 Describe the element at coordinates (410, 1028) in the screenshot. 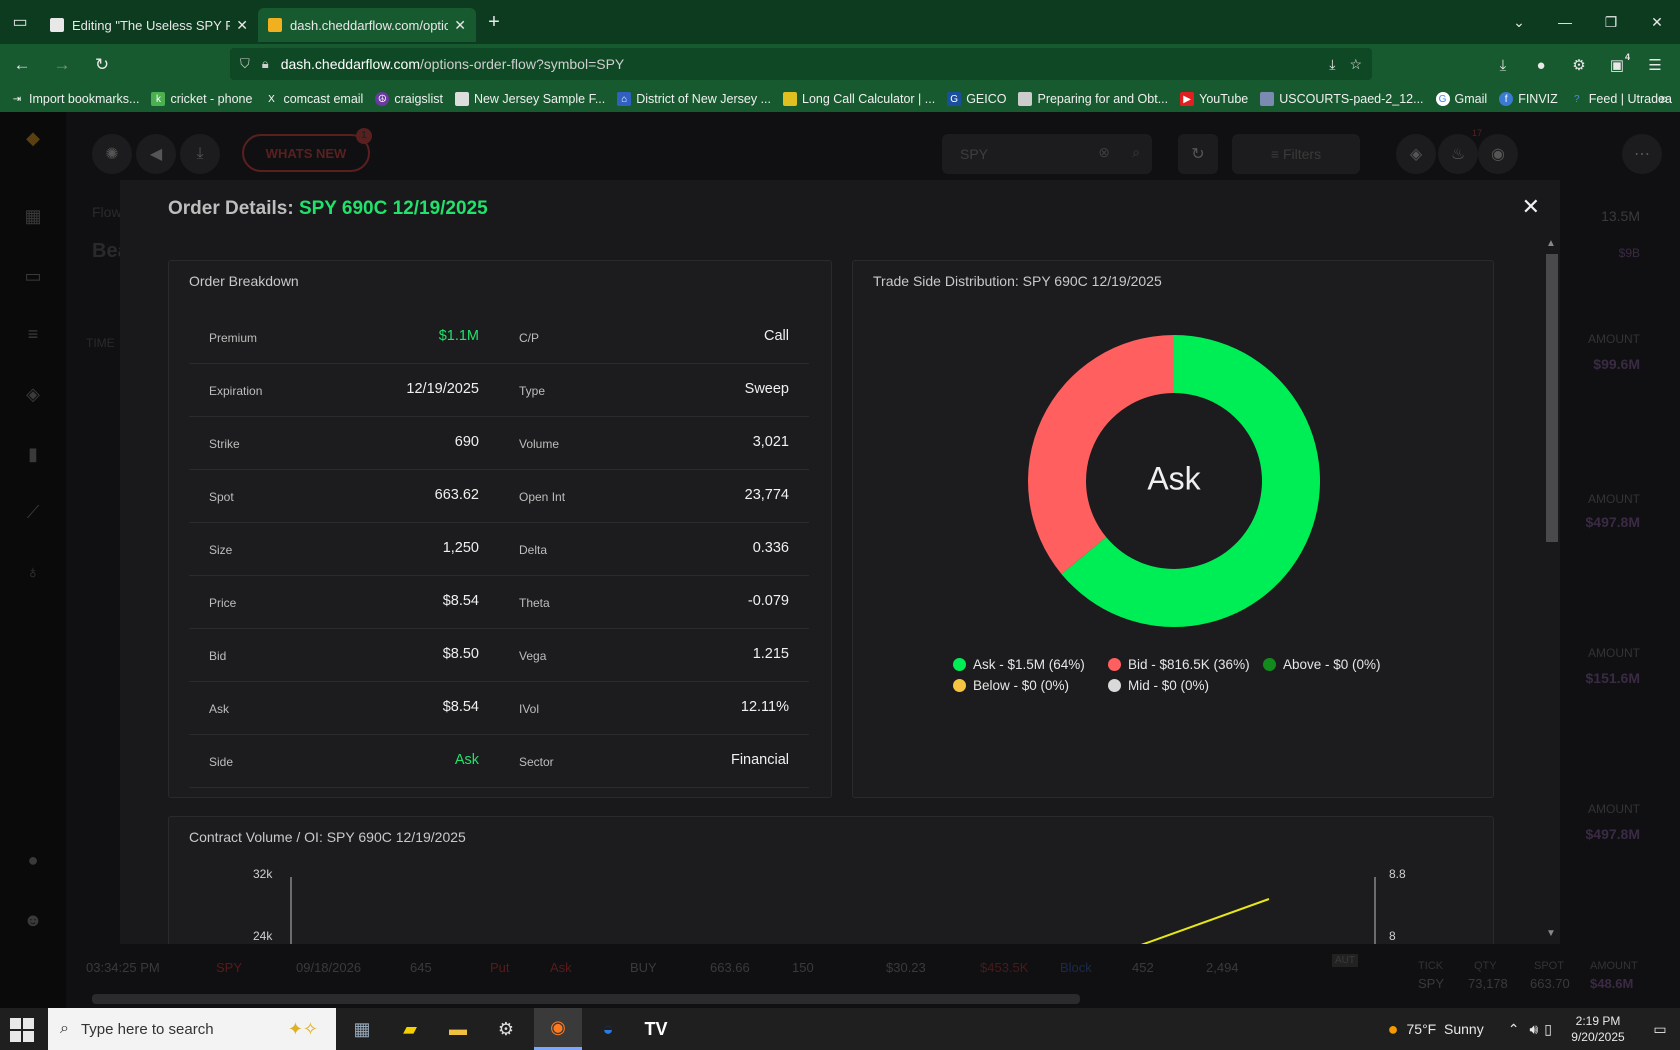

I see `sticky-notes-app-icon: ▰` at that location.